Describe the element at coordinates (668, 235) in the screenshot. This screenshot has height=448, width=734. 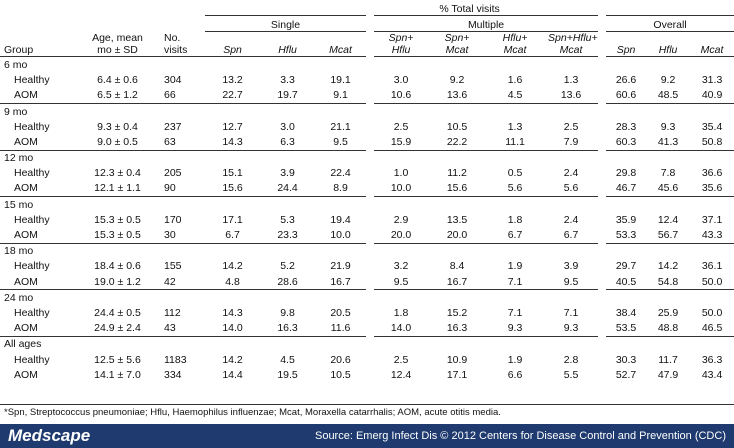
I see `cell: 56.7` at that location.